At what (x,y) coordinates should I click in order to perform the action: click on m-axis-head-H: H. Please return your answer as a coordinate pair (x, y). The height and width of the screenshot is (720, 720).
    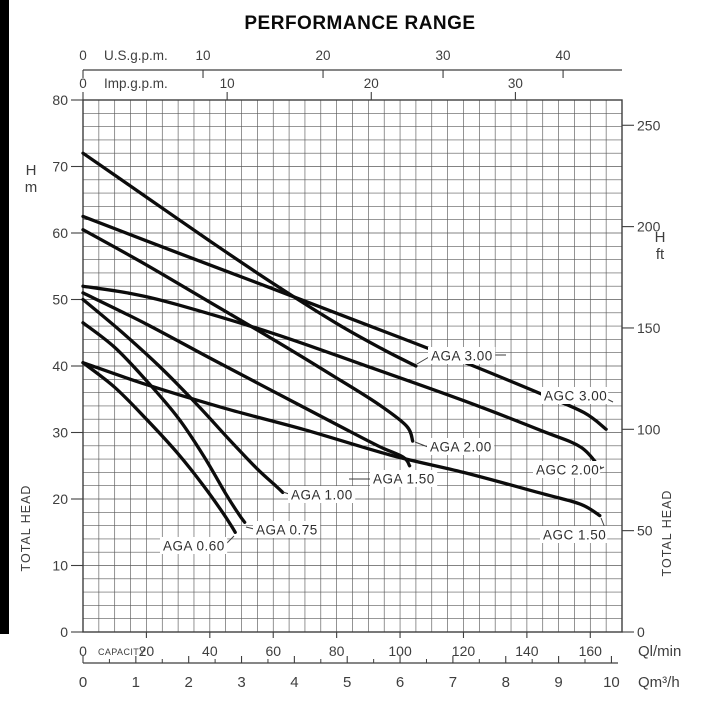
    Looking at the image, I should click on (31, 170).